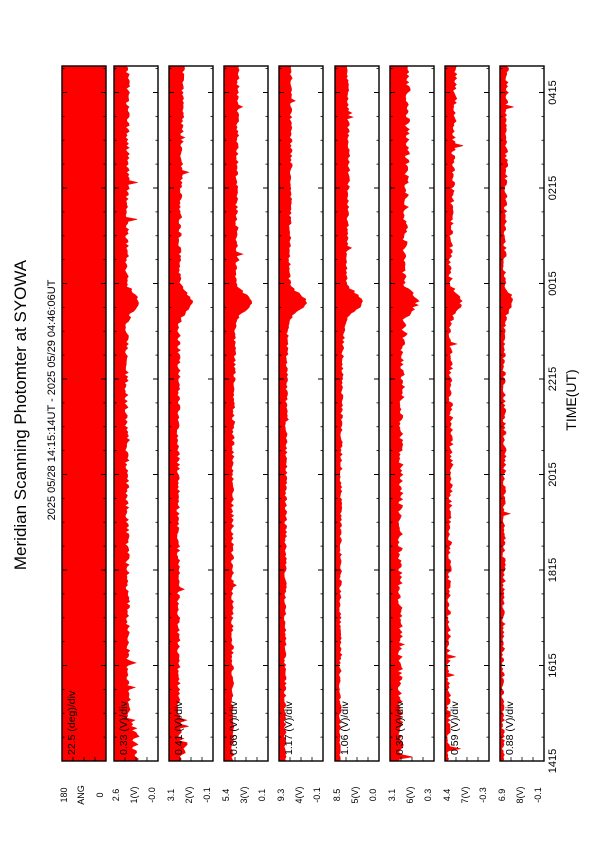  I want to click on panel-6: 1.06 (V)/div 8.5 5(V) 0.0, so click(356, 434).